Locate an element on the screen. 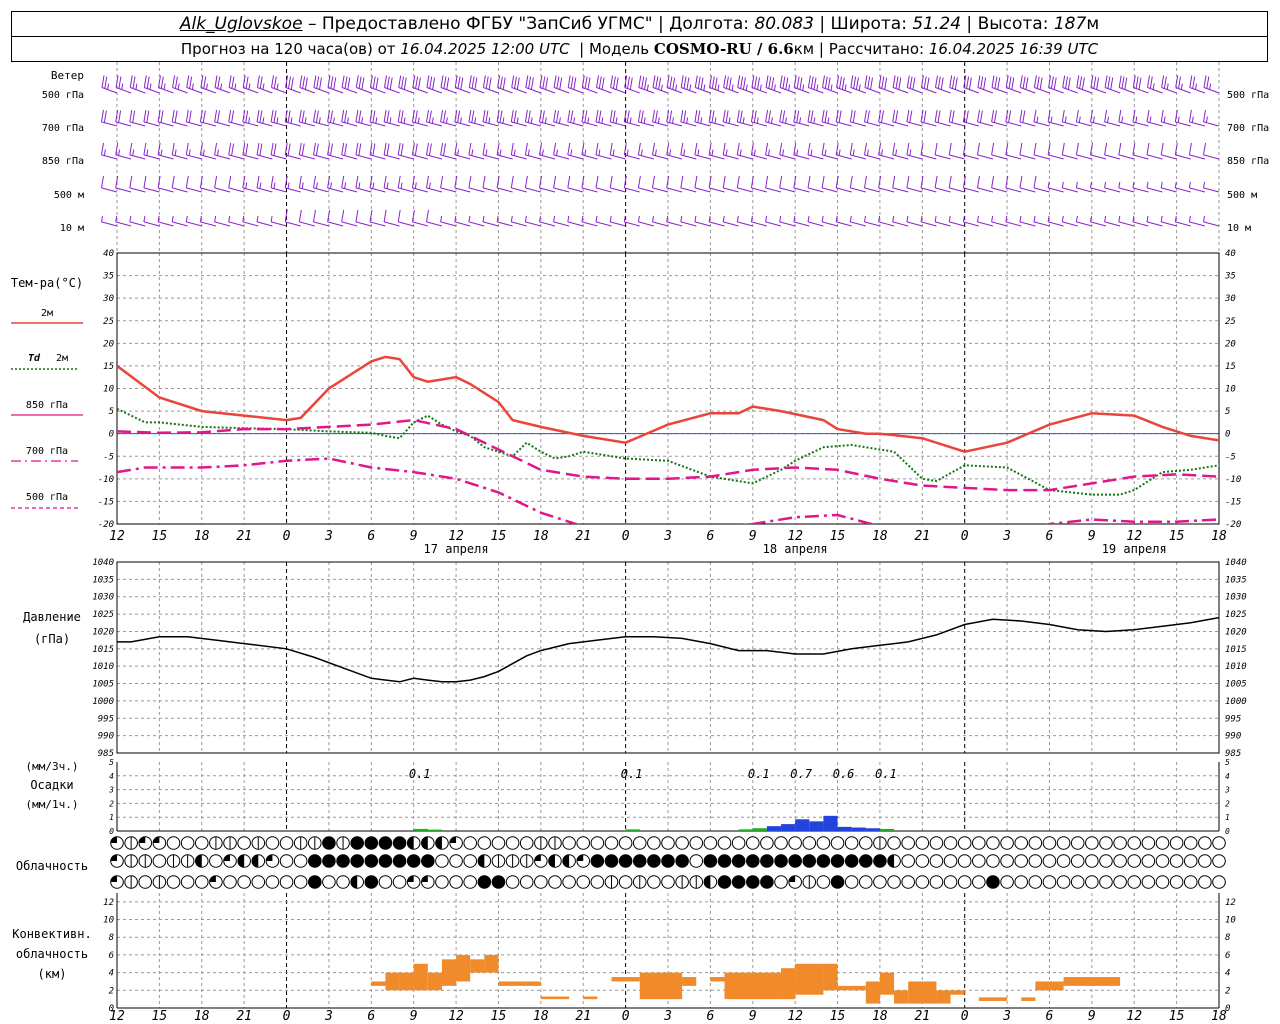 The height and width of the screenshot is (1024, 1280). pressure-tick-right: 995 is located at coordinates (1233, 719).